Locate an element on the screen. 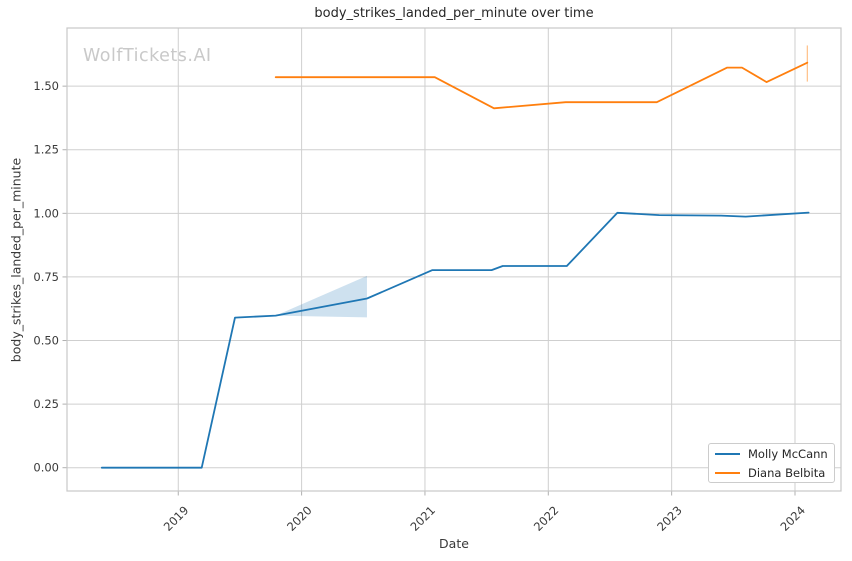 This screenshot has height=561, width=852. legend-label: Diana Belbita is located at coordinates (787, 472).